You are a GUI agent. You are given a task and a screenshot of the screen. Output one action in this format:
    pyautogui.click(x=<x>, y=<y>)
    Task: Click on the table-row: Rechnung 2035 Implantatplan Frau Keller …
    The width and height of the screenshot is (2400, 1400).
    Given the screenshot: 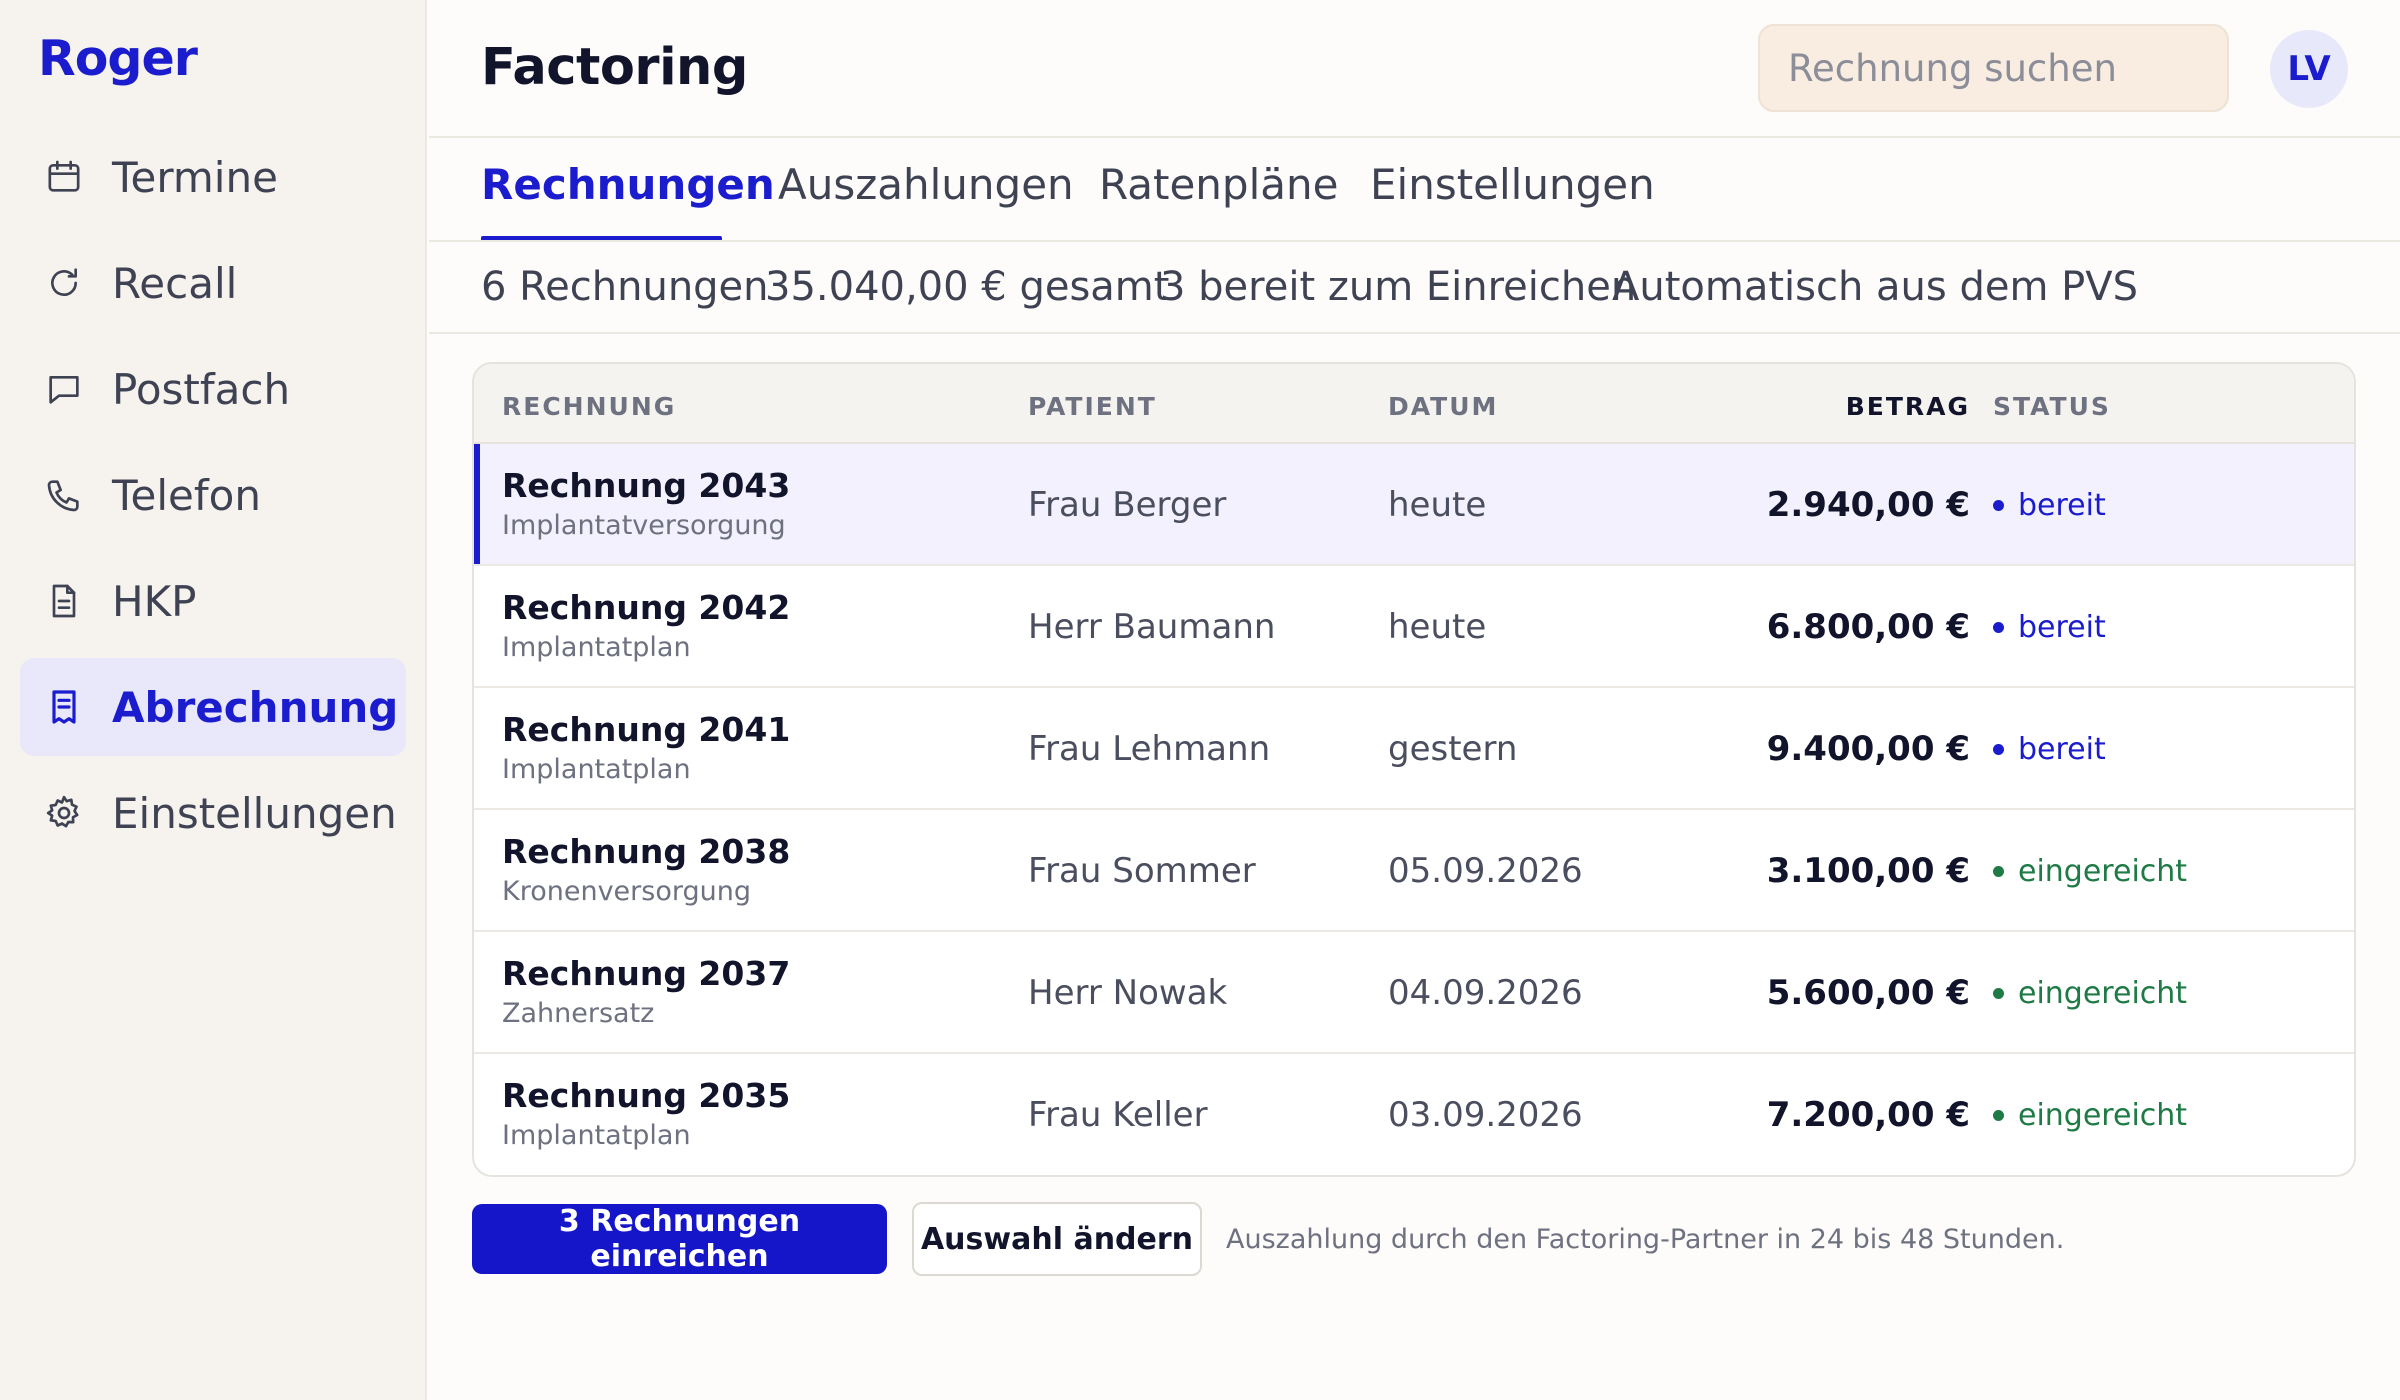 What is the action you would take?
    pyautogui.click(x=1414, y=1114)
    